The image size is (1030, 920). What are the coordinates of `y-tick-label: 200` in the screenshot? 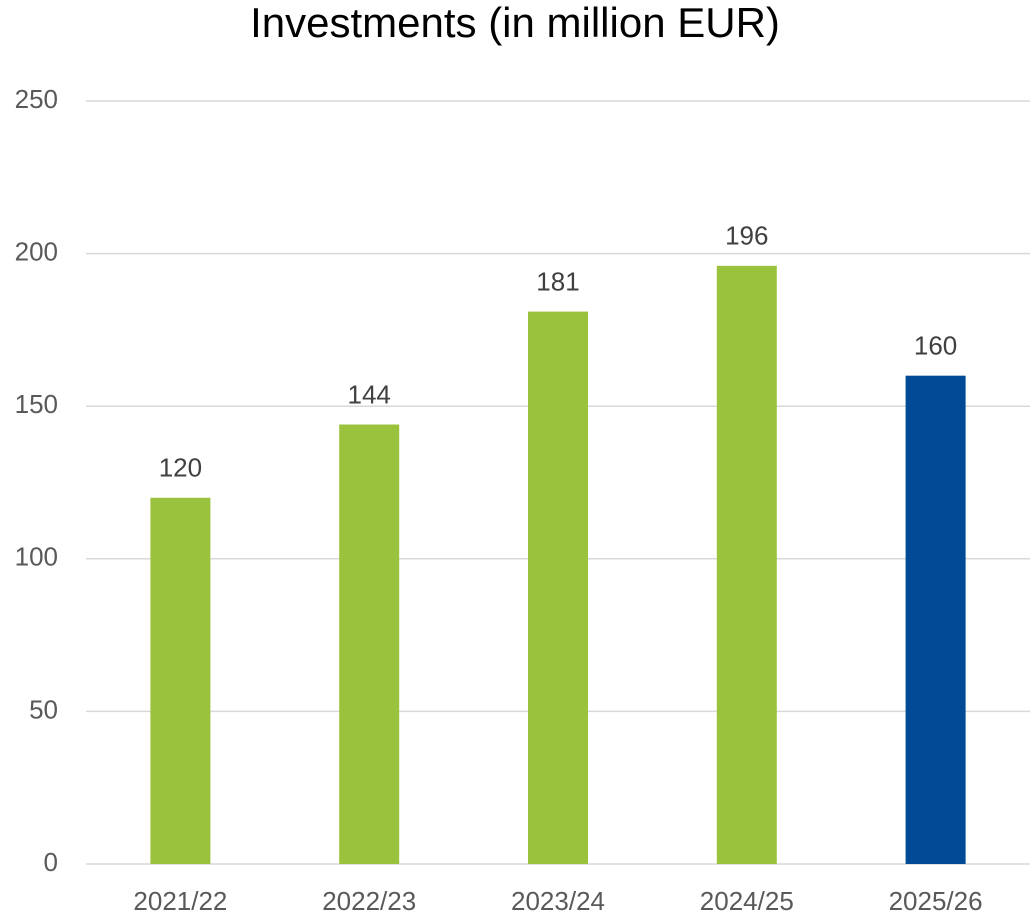 It's located at (36, 251).